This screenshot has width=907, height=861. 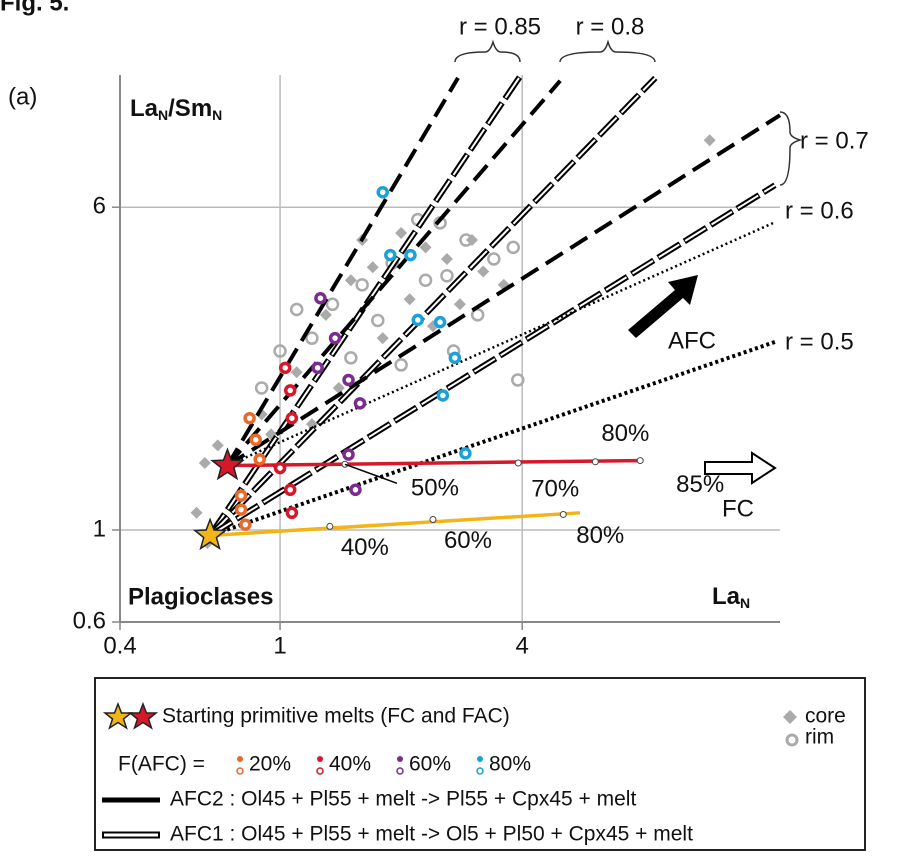 What do you see at coordinates (430, 764) in the screenshot?
I see `legend-entry: 60%` at bounding box center [430, 764].